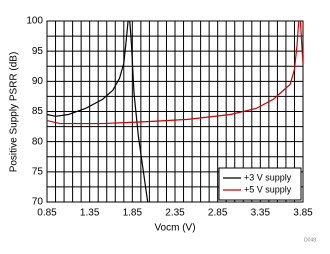  What do you see at coordinates (303, 213) in the screenshot?
I see `x-tick-label: 3.85` at bounding box center [303, 213].